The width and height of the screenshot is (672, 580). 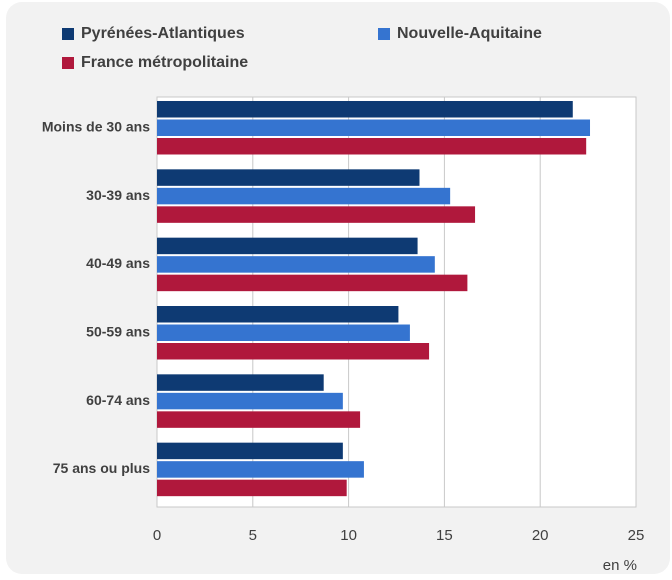 I want to click on x-tick-label: 10, so click(x=348, y=535).